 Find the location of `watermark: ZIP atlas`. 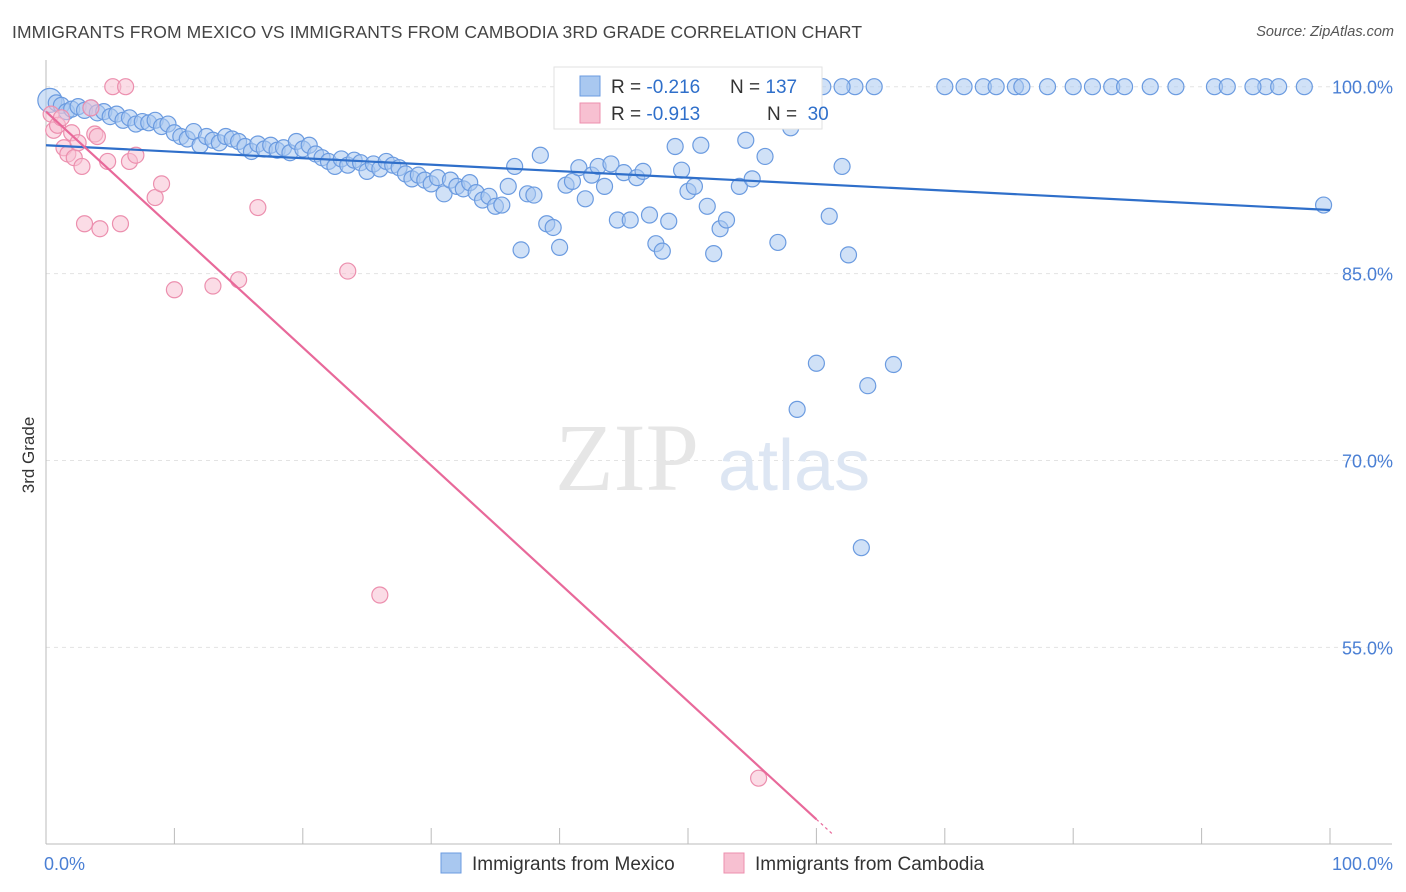

watermark: ZIP atlas is located at coordinates (712, 457).